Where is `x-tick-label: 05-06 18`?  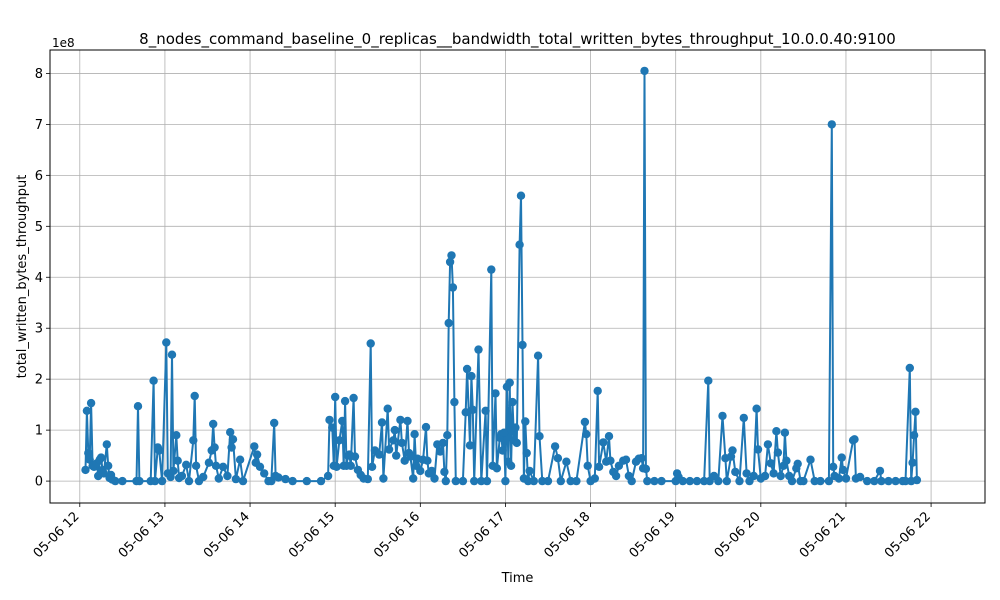 x-tick-label: 05-06 18 is located at coordinates (567, 535).